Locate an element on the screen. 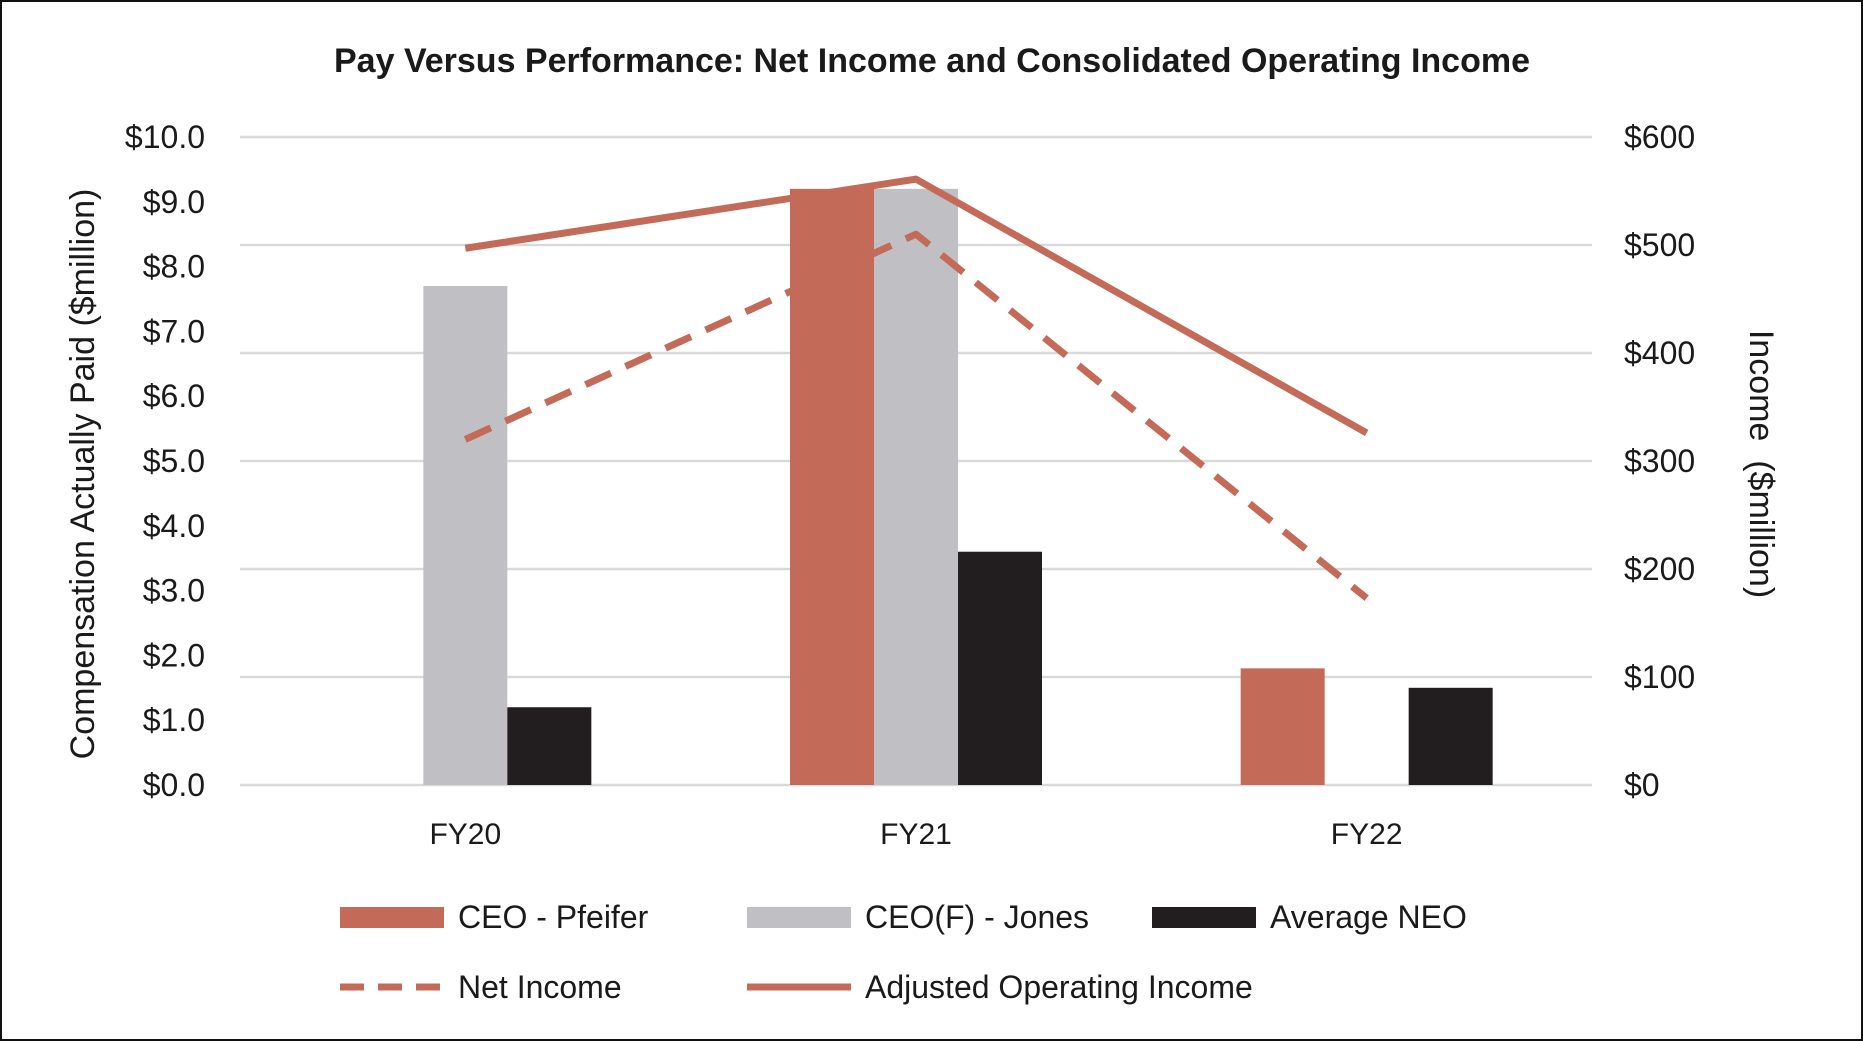 This screenshot has width=1863, height=1044. adjusted-operating-income-line is located at coordinates (916, 305).